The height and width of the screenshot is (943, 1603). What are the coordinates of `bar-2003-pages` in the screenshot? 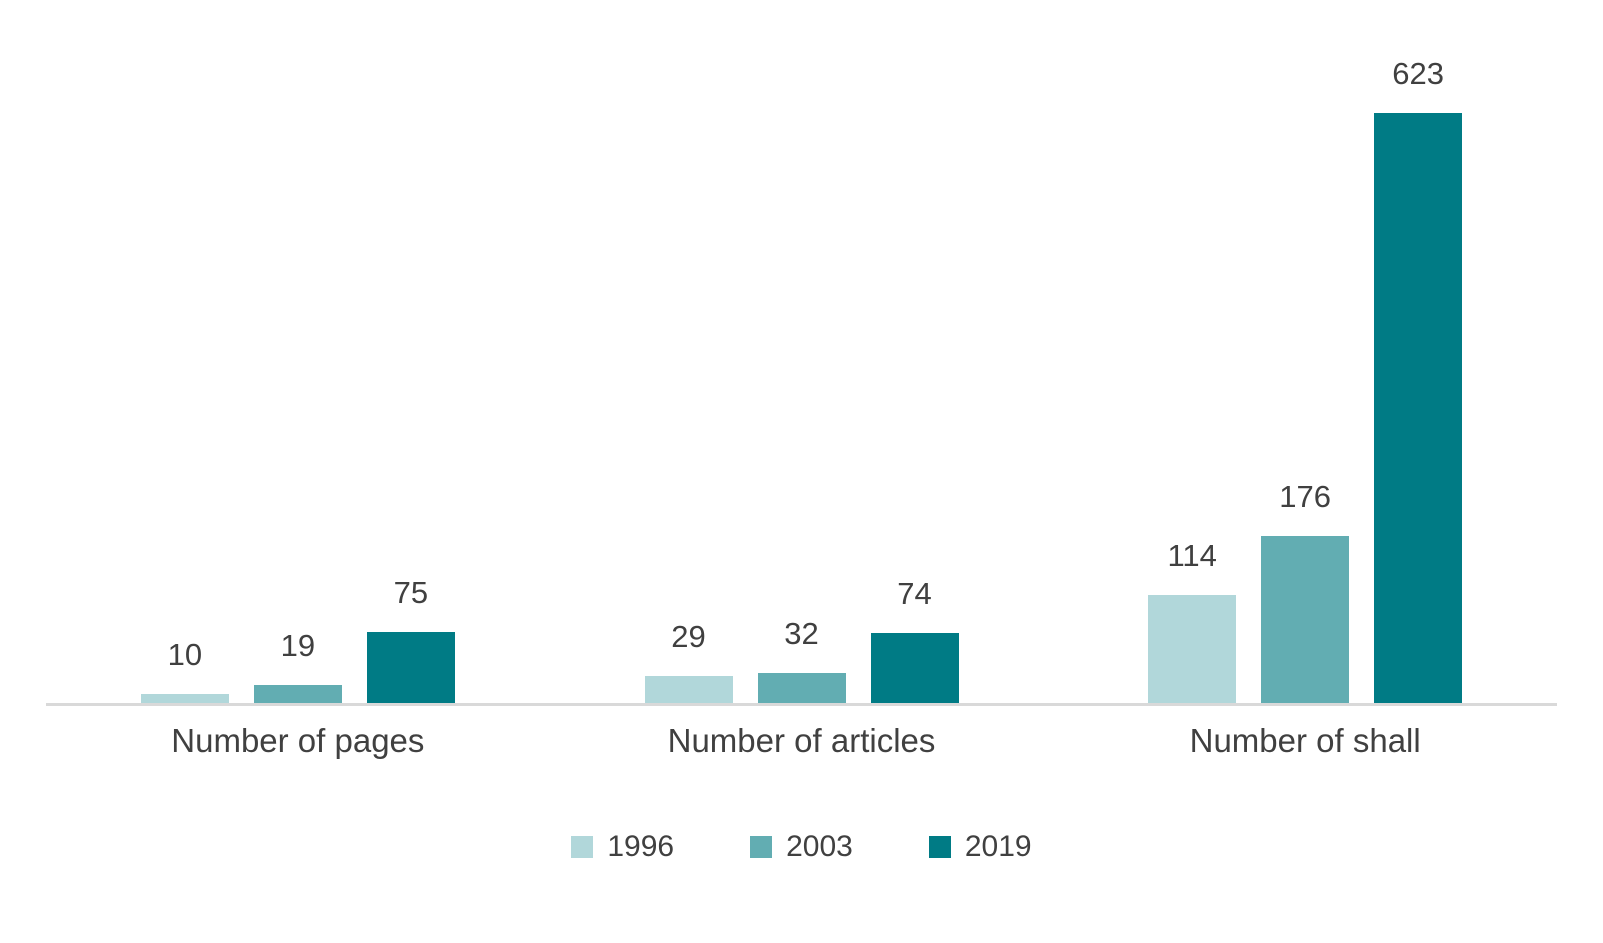 It's located at (297, 694).